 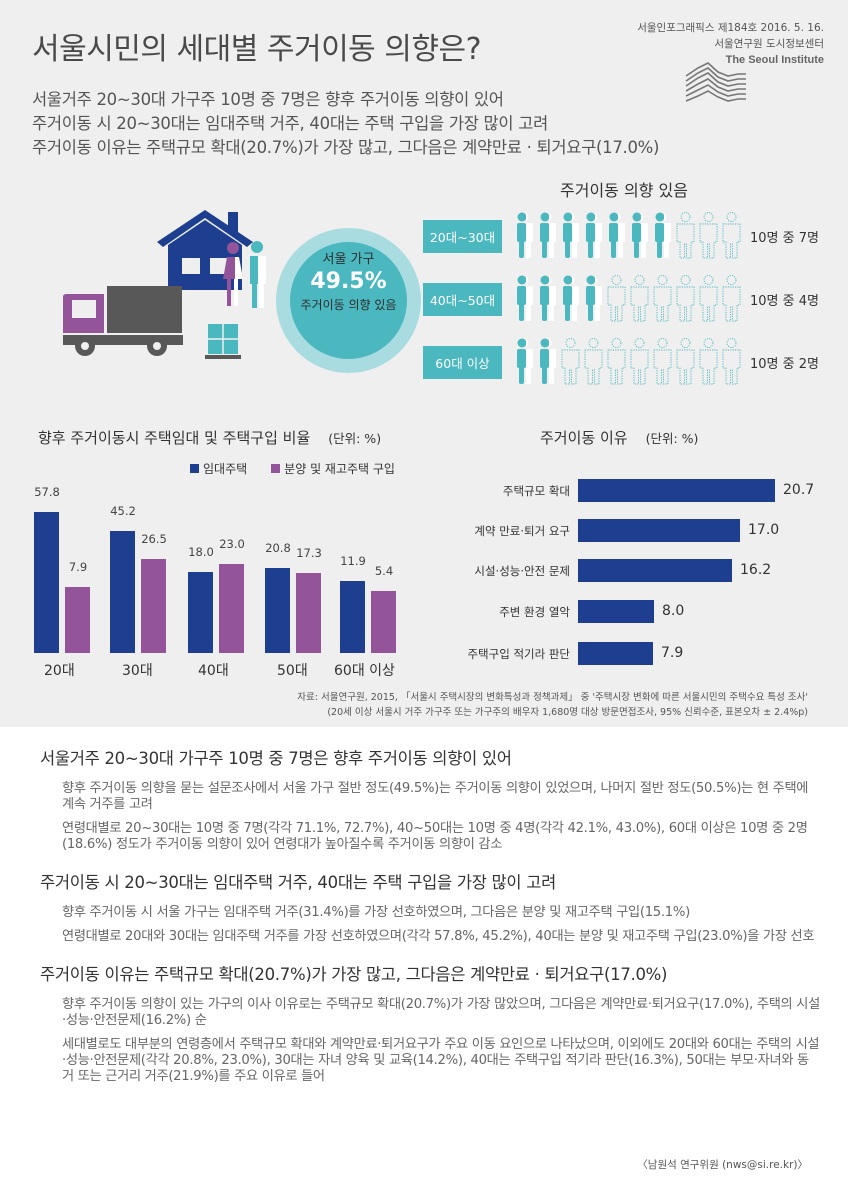 What do you see at coordinates (518, 654) in the screenshot?
I see `reason-label: 주택구입 적기라 판단` at bounding box center [518, 654].